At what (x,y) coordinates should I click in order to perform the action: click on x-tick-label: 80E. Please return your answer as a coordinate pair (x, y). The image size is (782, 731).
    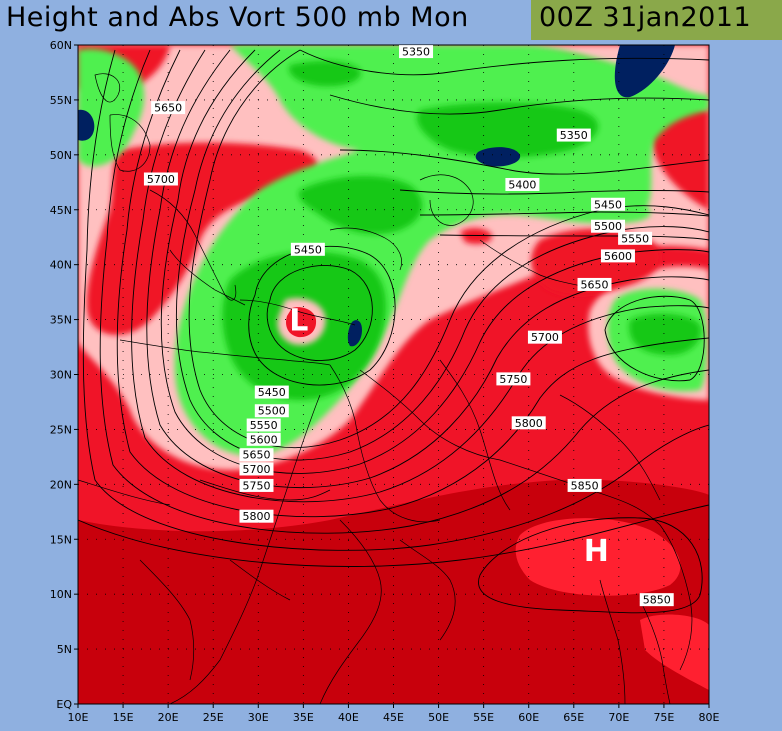
    Looking at the image, I should click on (709, 717).